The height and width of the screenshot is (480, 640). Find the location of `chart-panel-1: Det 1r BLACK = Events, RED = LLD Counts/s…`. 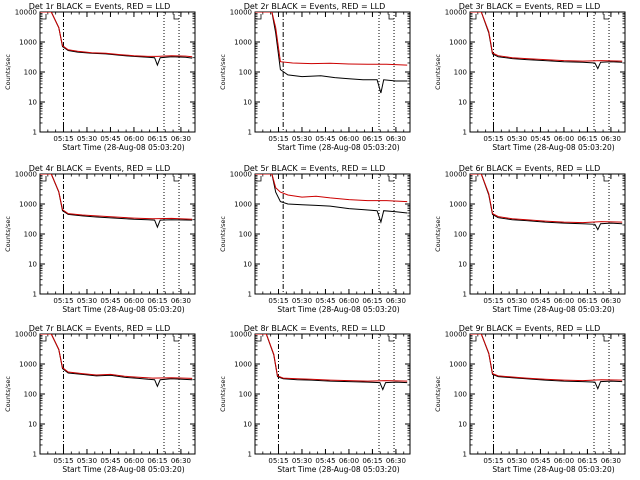

chart-panel-1: Det 1r BLACK = Events, RED = LLD Counts/s… is located at coordinates (100, 77).